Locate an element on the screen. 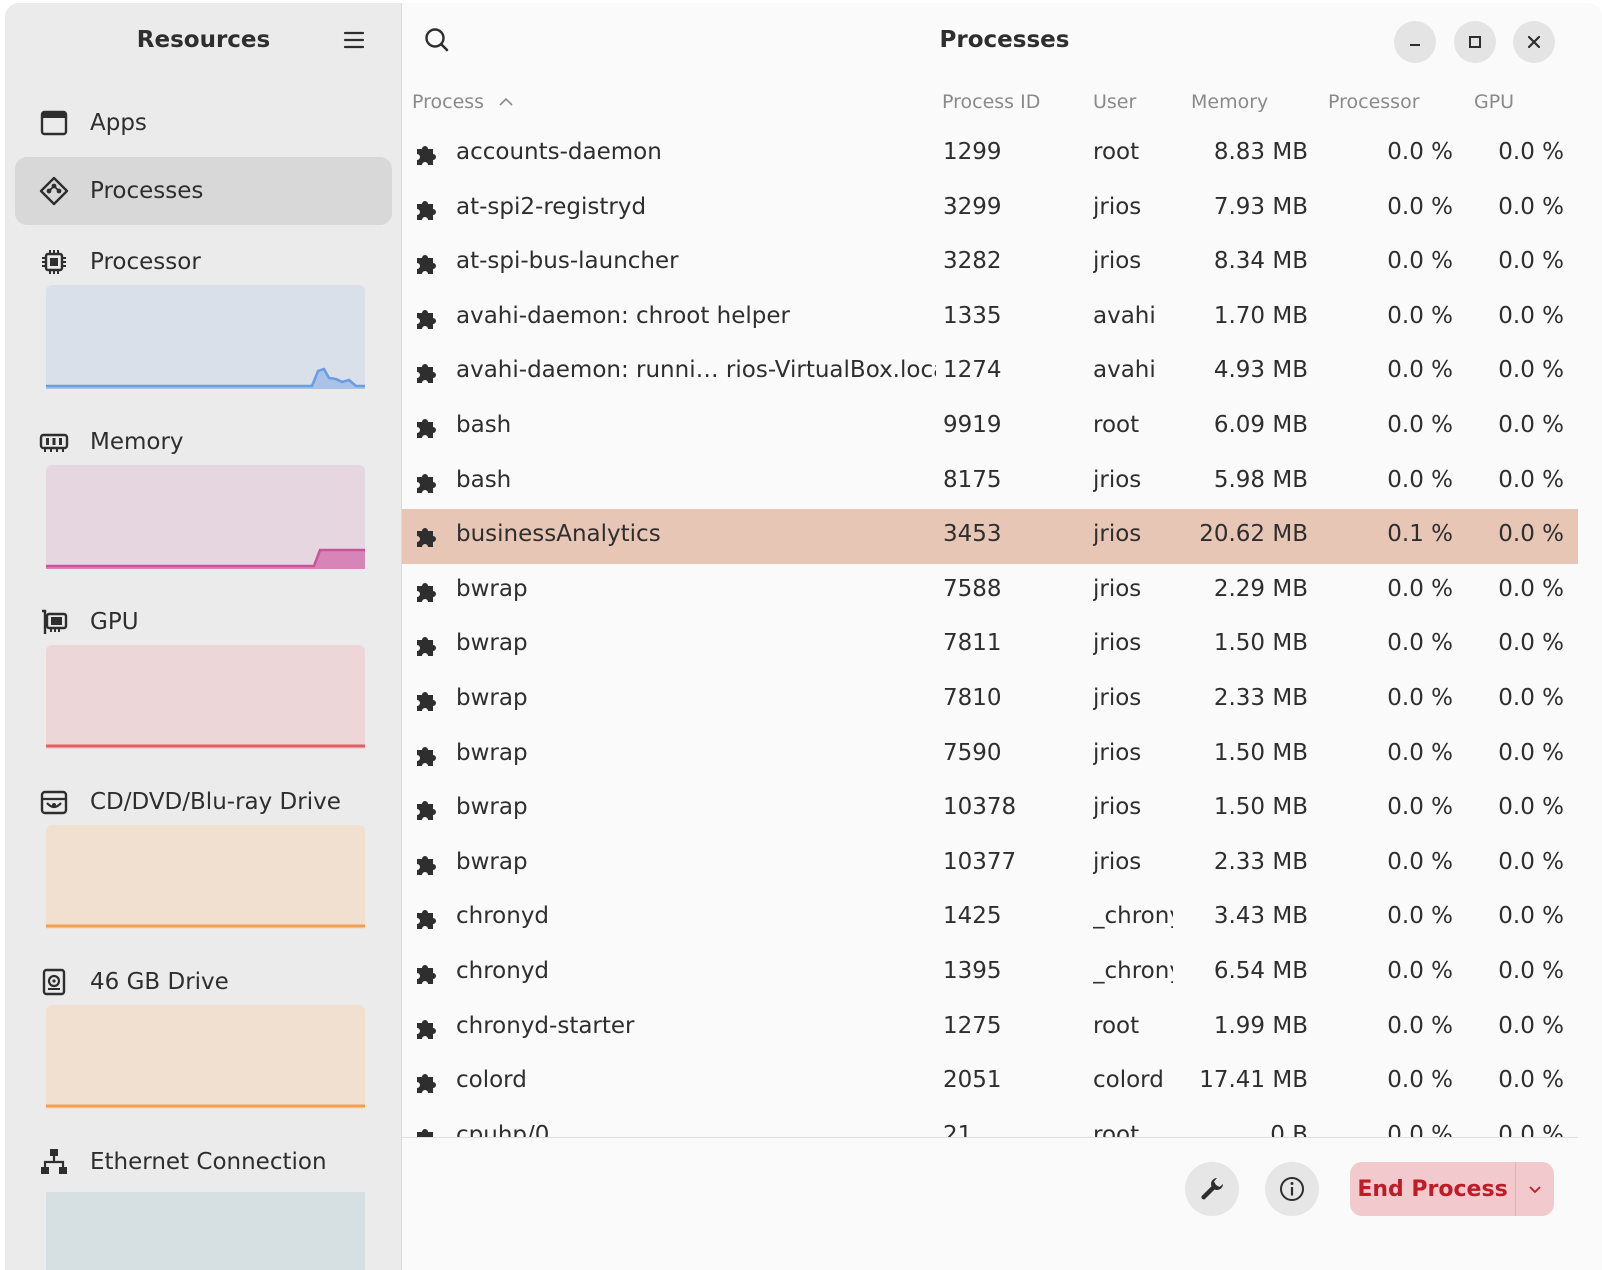  cell-user: avahi is located at coordinates (1124, 315).